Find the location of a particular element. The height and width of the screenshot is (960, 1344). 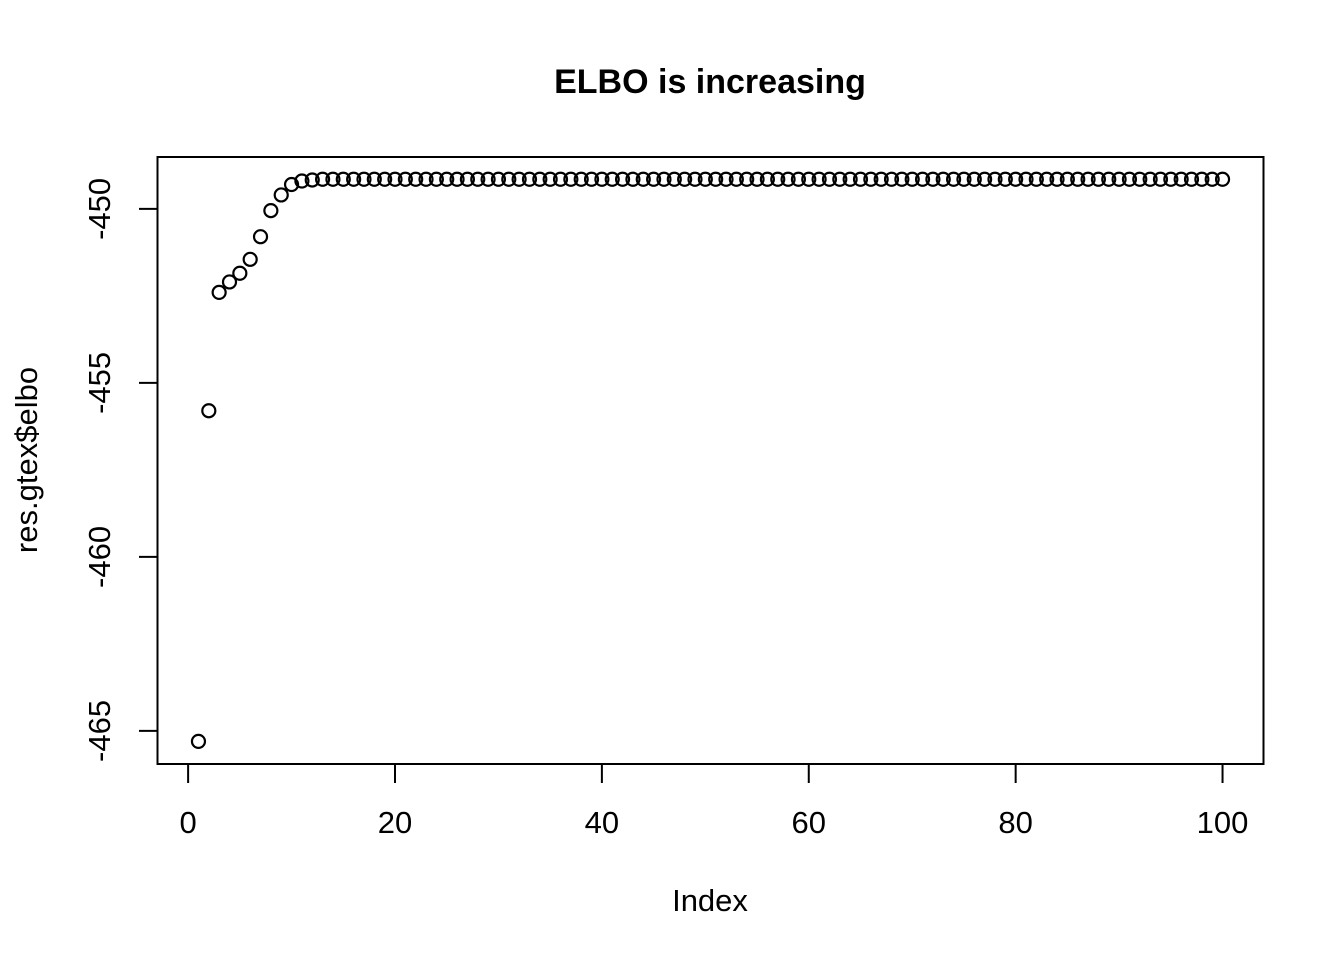

x-tick-label: 20 is located at coordinates (395, 822).